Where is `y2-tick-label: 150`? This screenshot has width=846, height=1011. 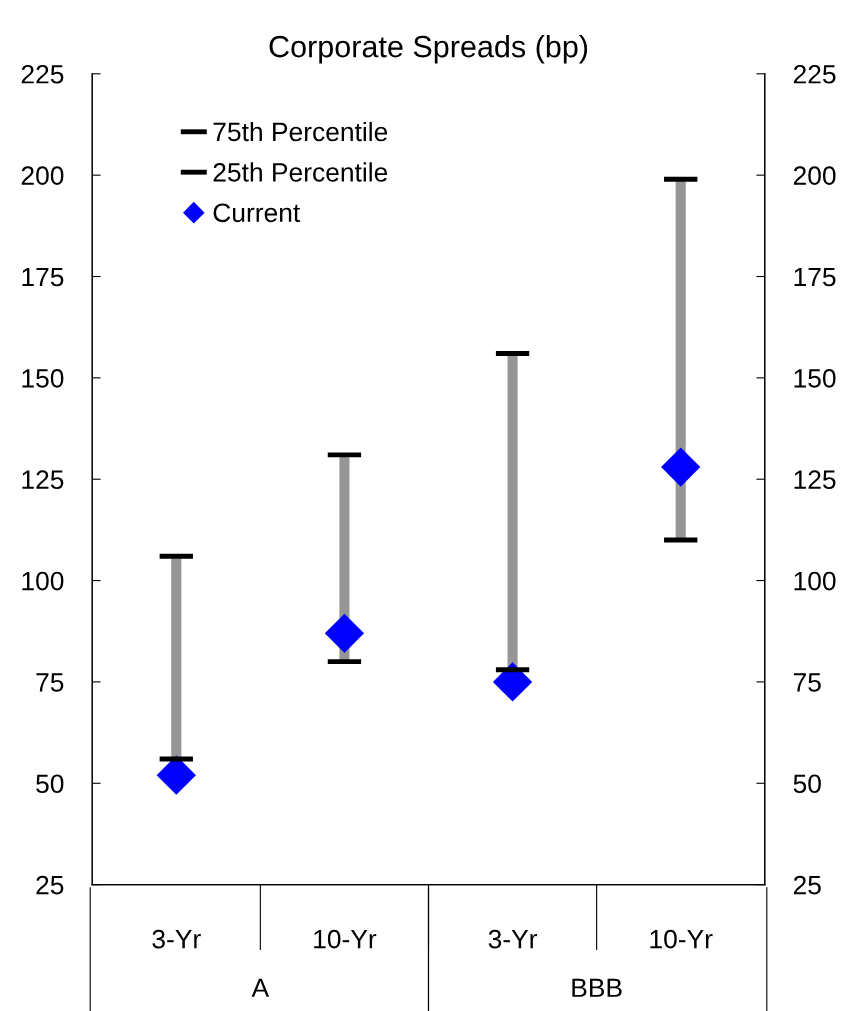 y2-tick-label: 150 is located at coordinates (815, 378).